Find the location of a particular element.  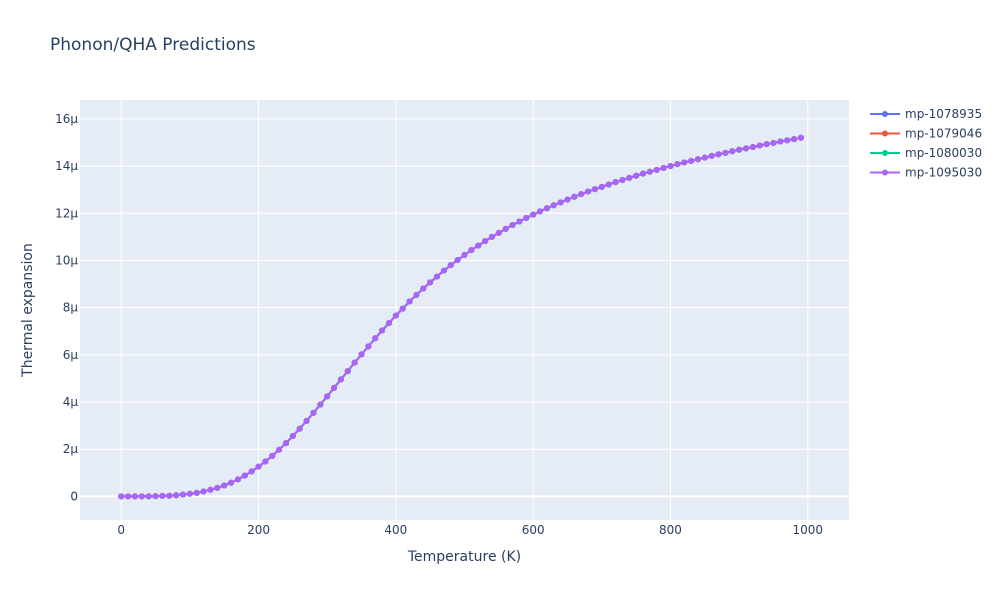

legend-item: mp-1080030 is located at coordinates (926, 153).